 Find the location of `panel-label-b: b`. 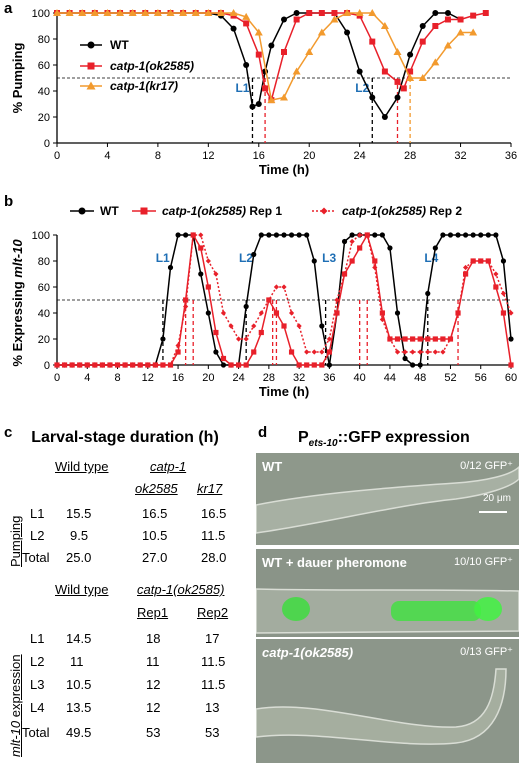

panel-label-b: b is located at coordinates (9, 201).